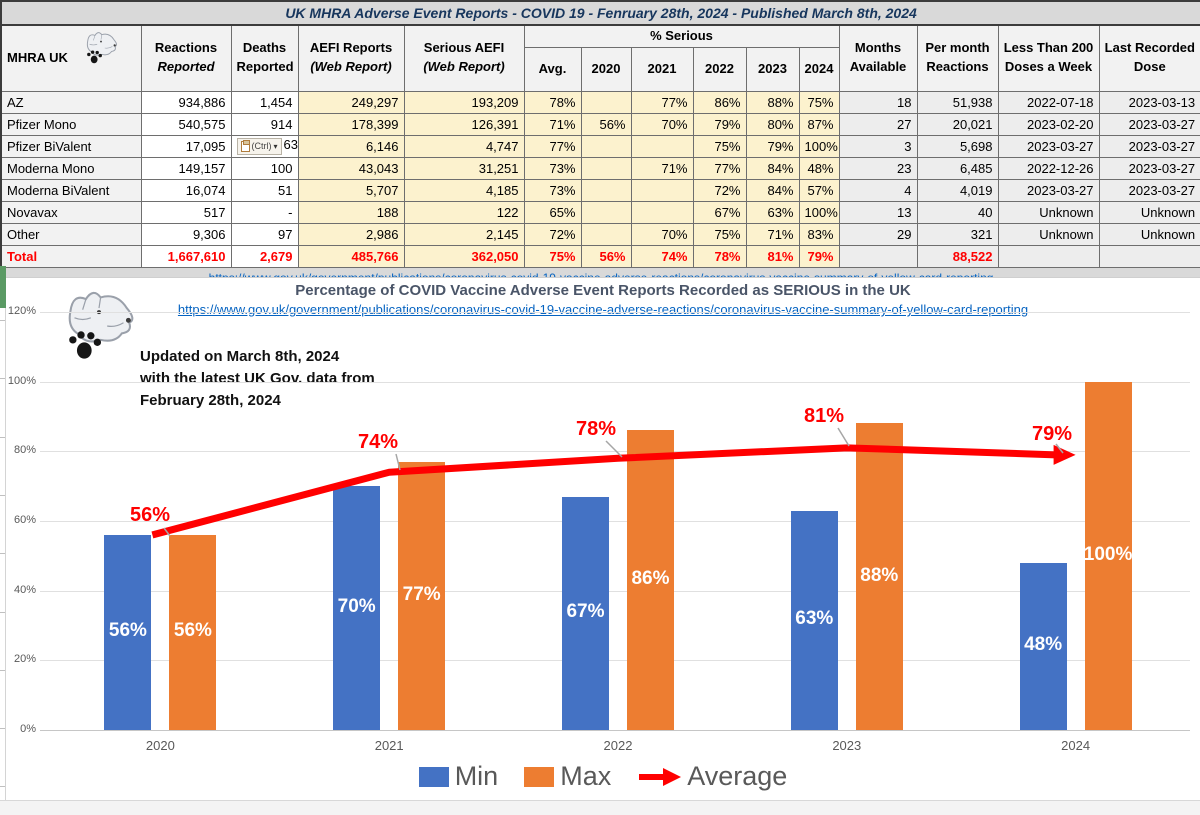 The height and width of the screenshot is (815, 1200). Describe the element at coordinates (186, 124) in the screenshot. I see `reactions-cell: 540,575` at that location.